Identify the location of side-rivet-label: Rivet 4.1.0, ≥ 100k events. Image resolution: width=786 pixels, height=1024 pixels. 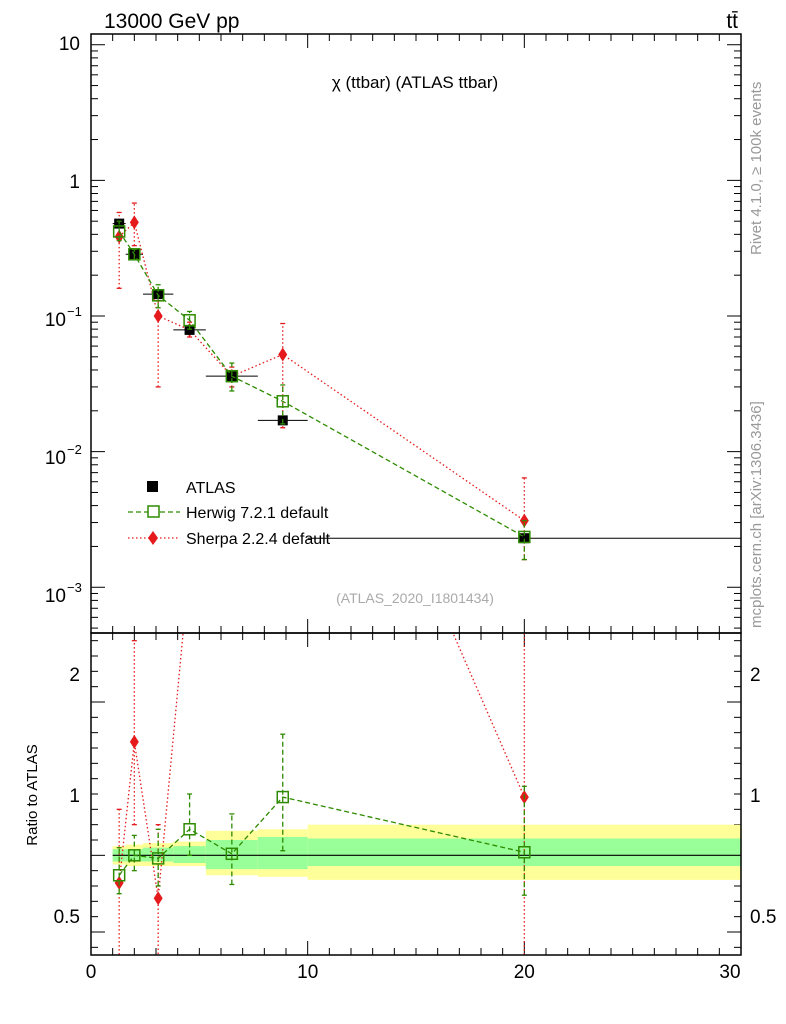
(756, 168).